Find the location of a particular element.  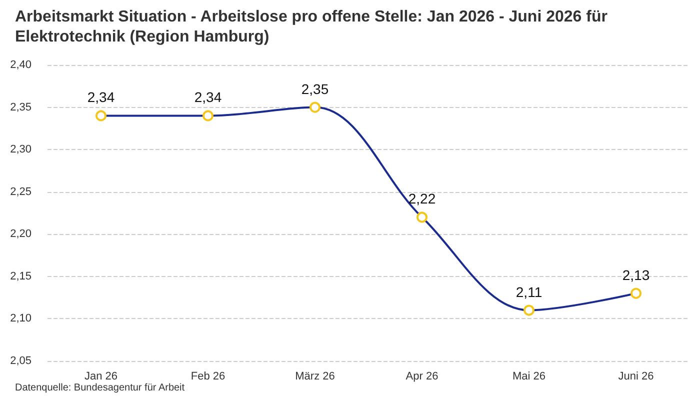

data-label: 2,11 is located at coordinates (529, 292).